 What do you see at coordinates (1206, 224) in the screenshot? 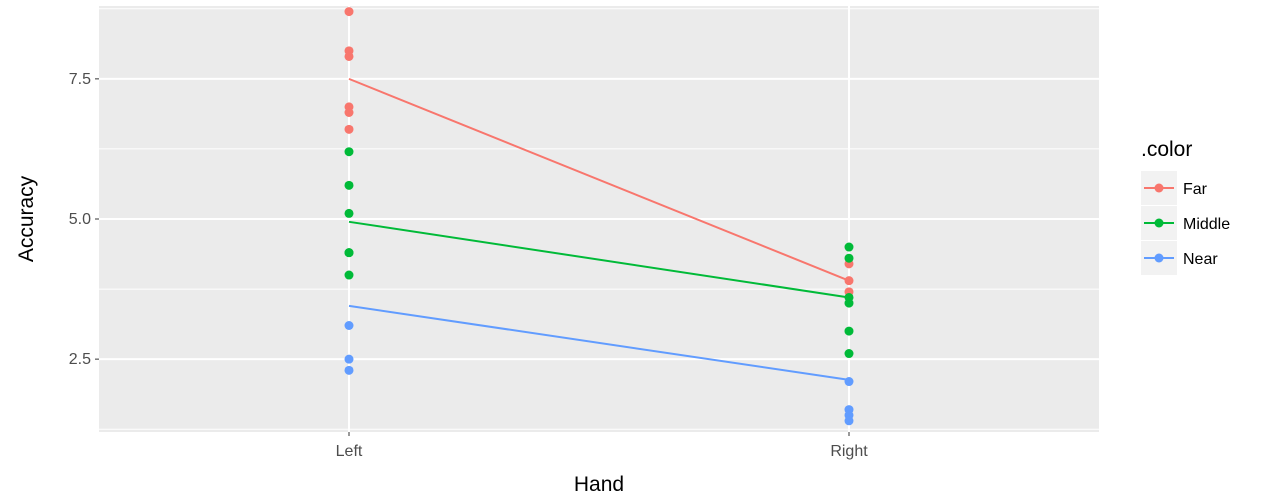
I see `legend-label: Middle` at bounding box center [1206, 224].